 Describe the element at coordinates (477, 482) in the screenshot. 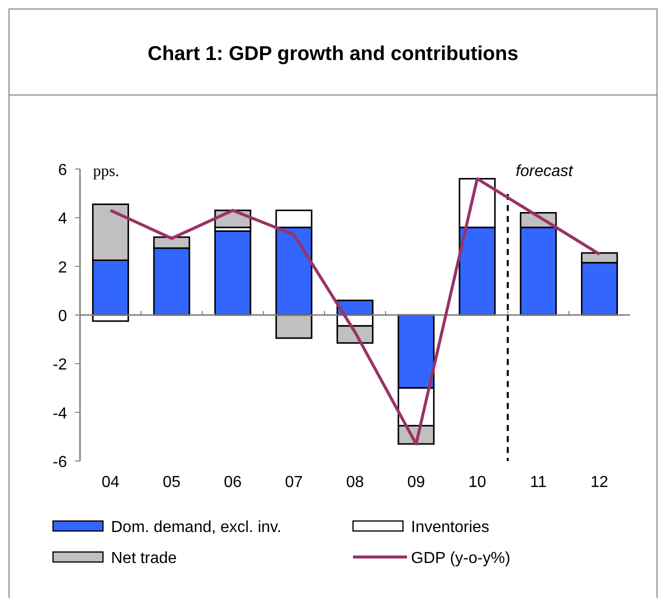

I see `x-tick-label: 10` at that location.